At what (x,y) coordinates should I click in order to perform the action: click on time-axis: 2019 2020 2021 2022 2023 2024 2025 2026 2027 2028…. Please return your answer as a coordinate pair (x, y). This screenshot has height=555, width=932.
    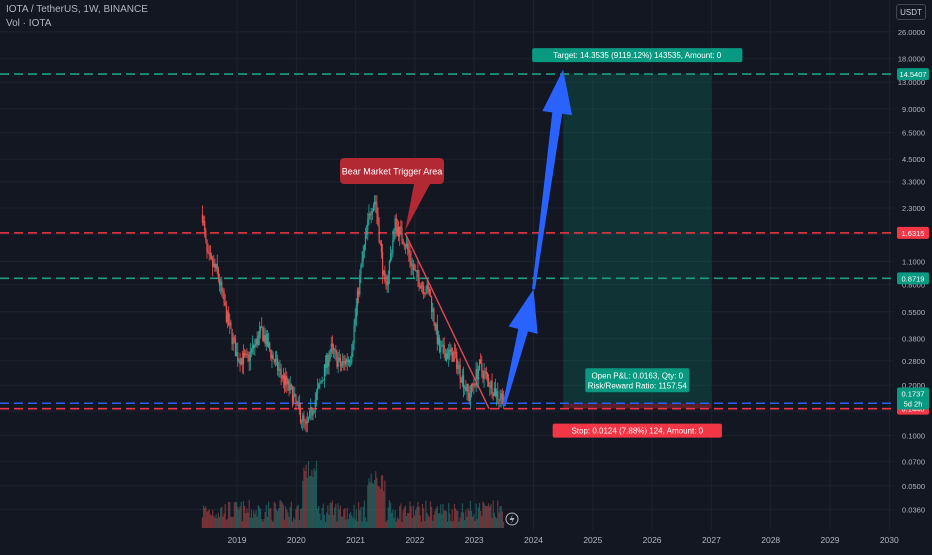
    Looking at the image, I should click on (449, 531).